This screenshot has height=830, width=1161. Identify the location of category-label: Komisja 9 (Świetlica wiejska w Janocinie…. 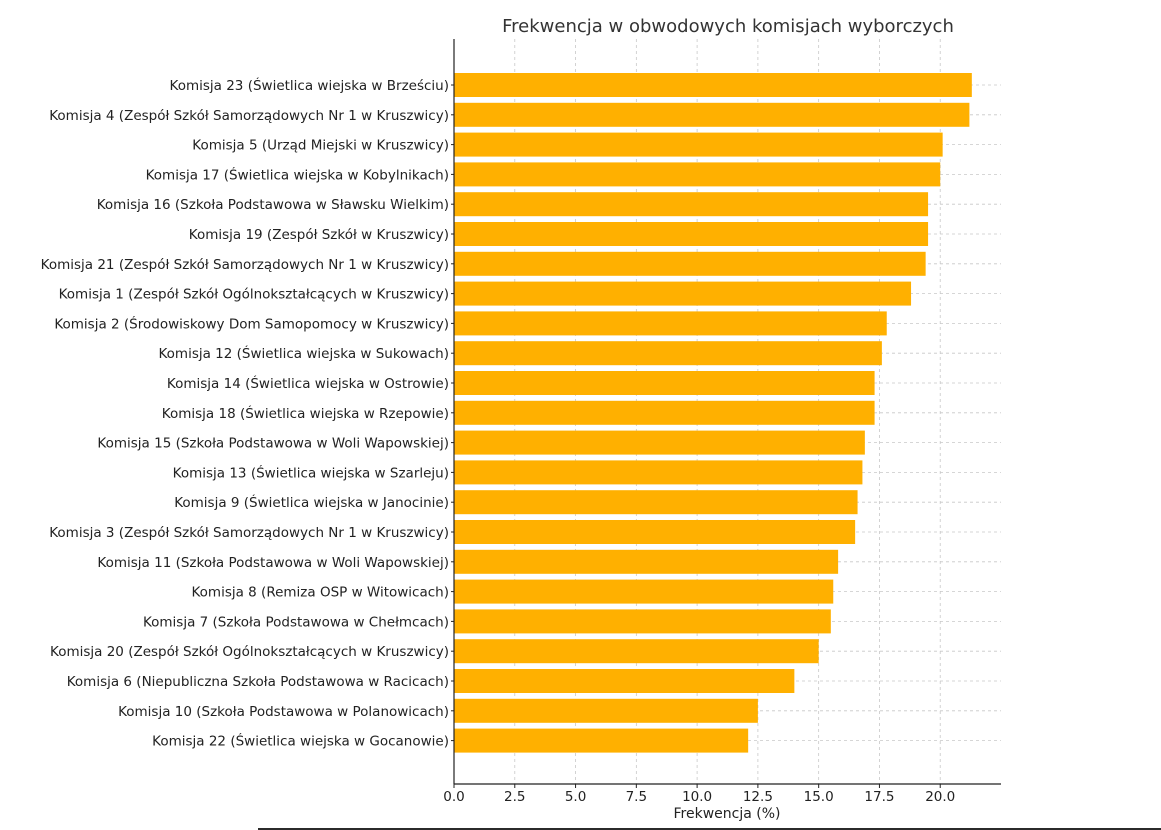
(311, 502).